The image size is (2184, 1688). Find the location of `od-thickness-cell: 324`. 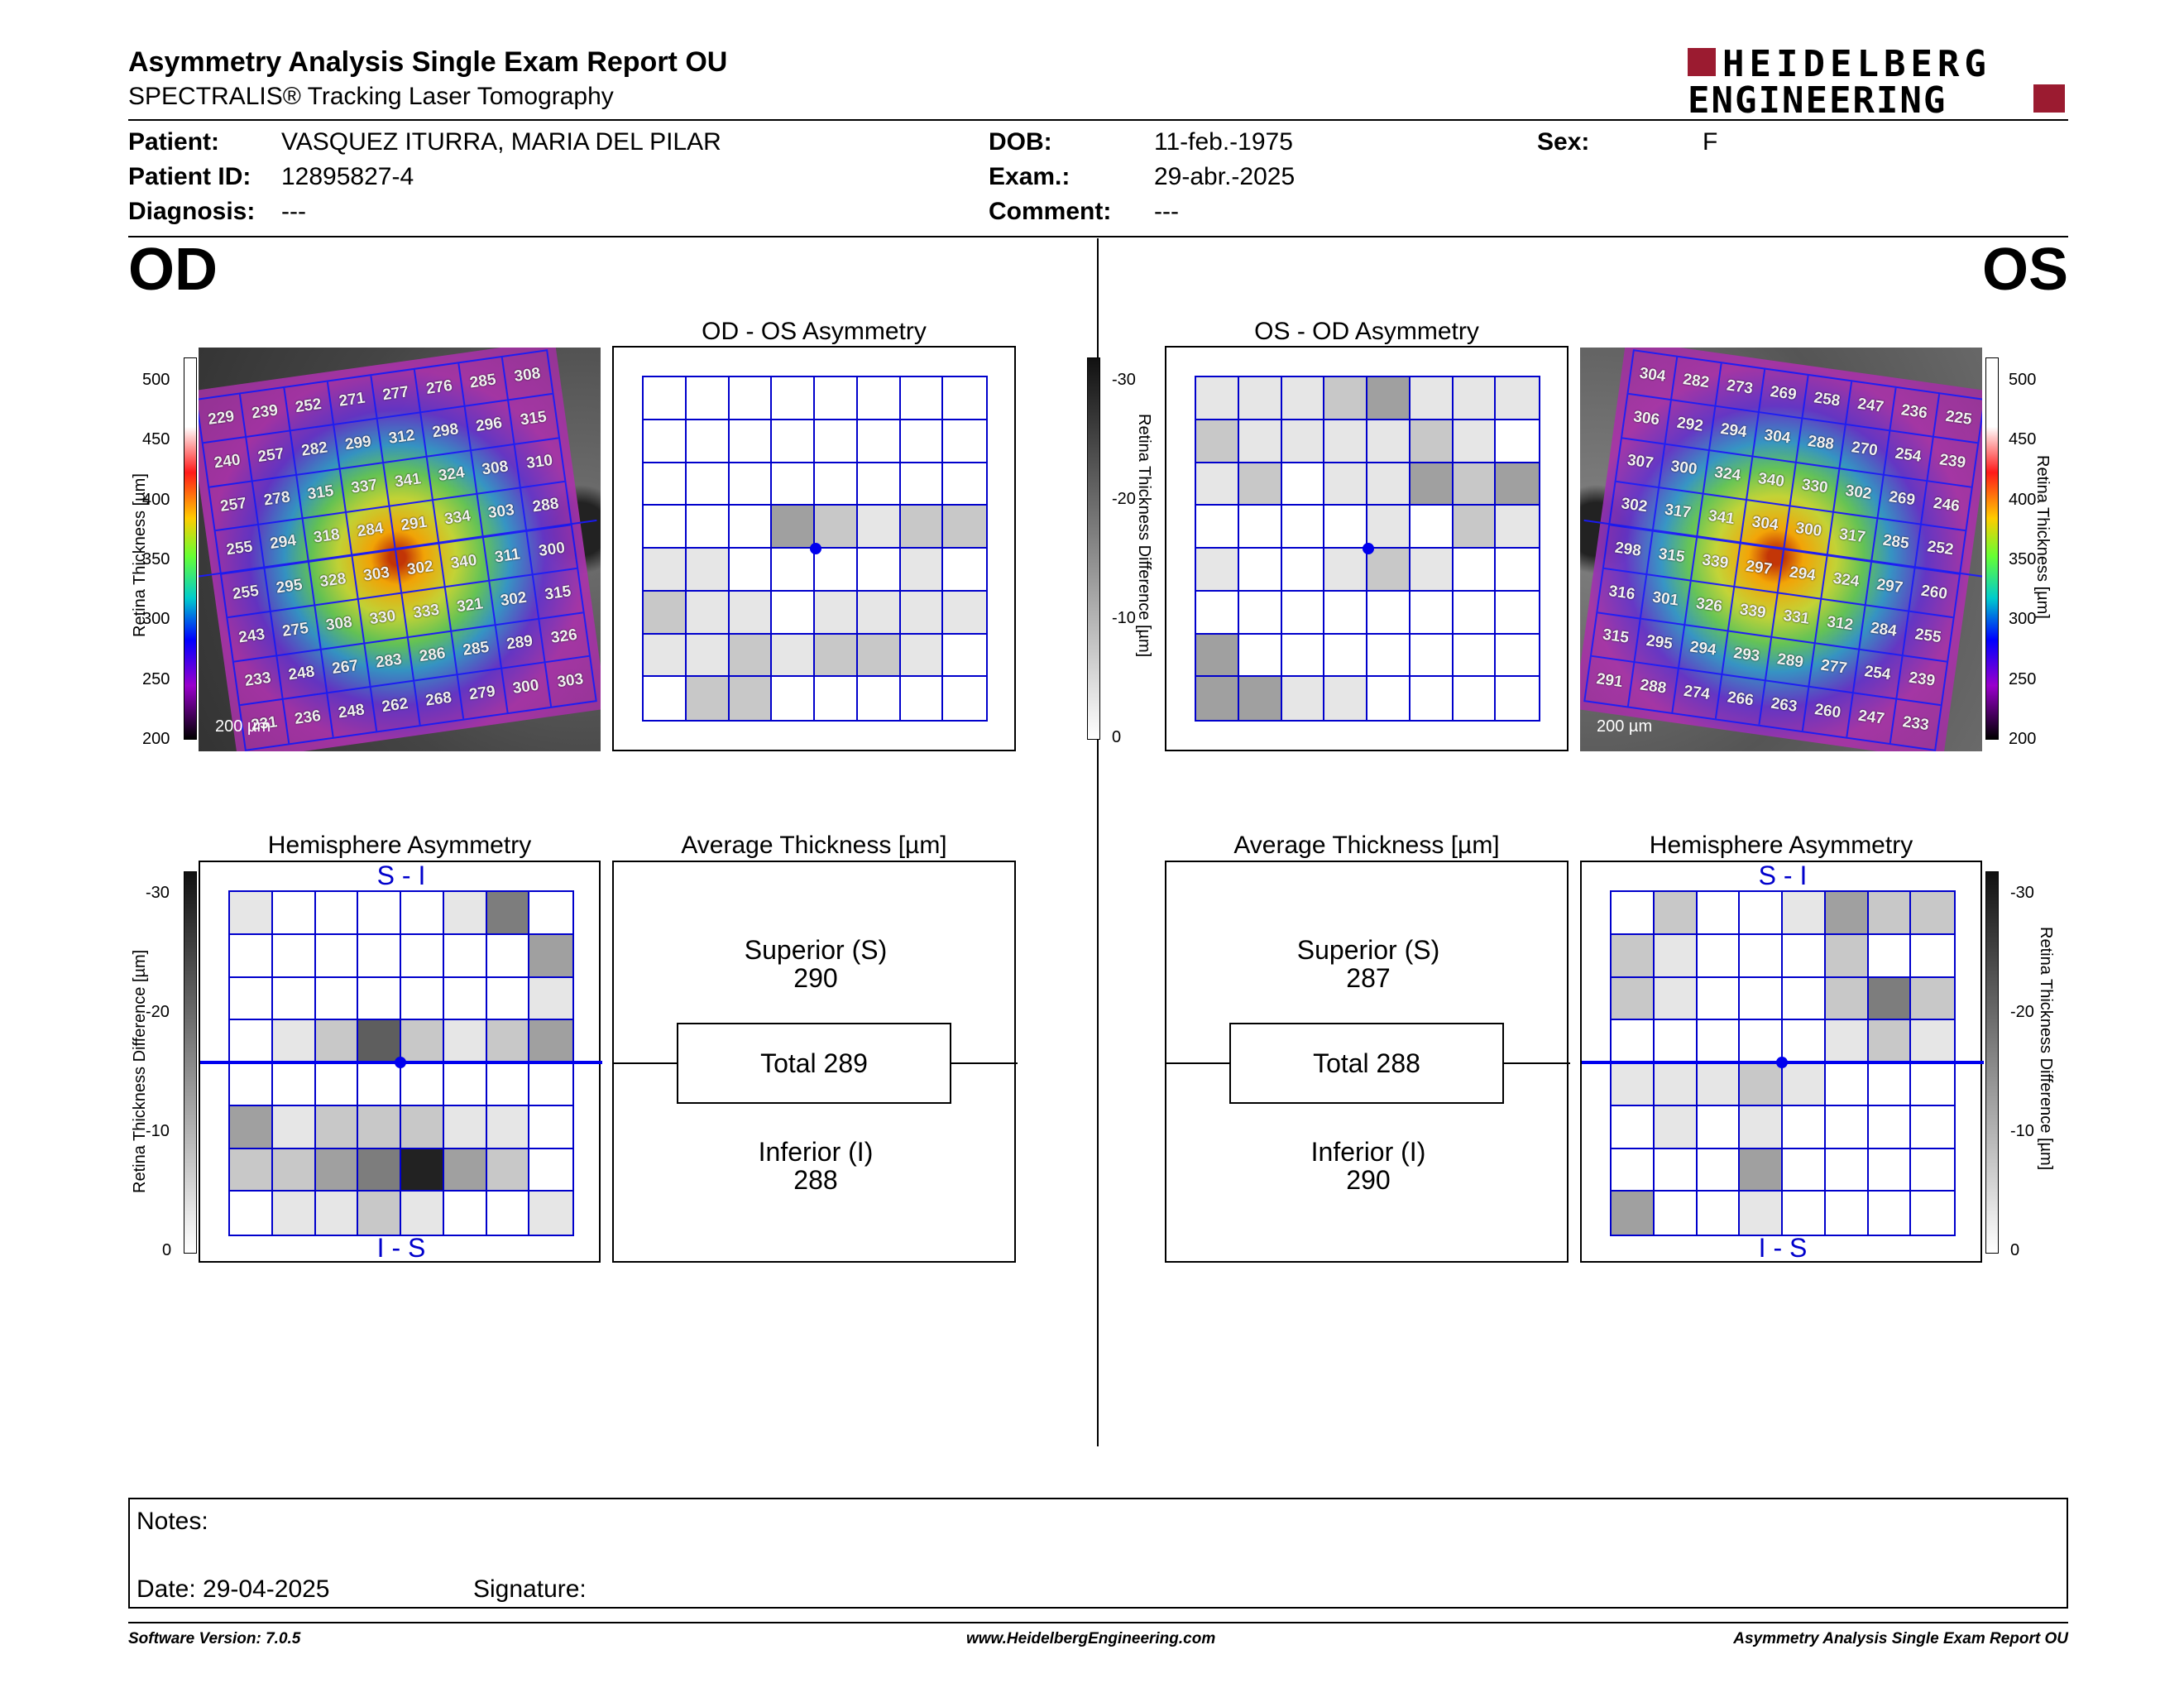

od-thickness-cell: 324 is located at coordinates (452, 475).